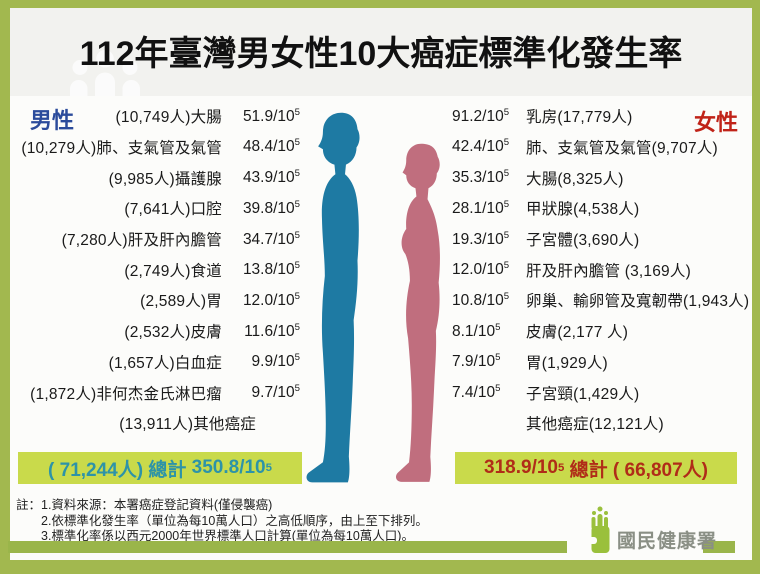 The image size is (760, 574). What do you see at coordinates (271, 177) in the screenshot?
I see `male-cancer-rate: 43.9/105` at bounding box center [271, 177].